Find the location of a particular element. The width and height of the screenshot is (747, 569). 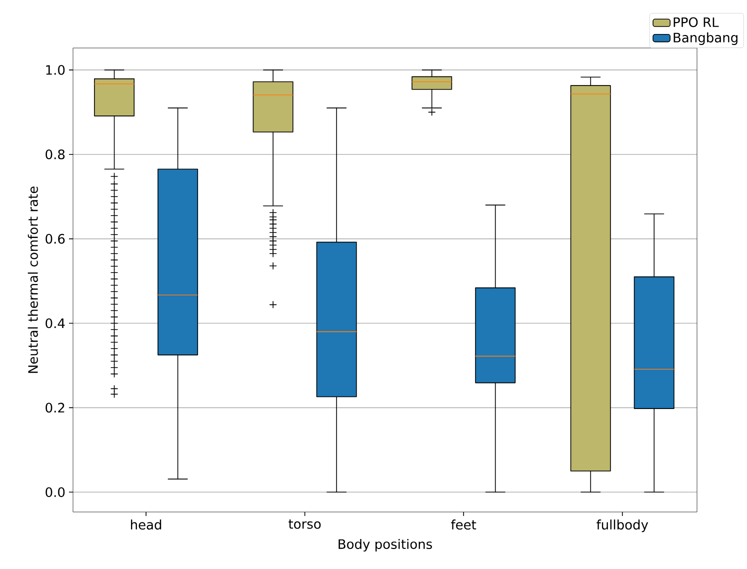

y-tick-label: 1.0 is located at coordinates (55, 70).